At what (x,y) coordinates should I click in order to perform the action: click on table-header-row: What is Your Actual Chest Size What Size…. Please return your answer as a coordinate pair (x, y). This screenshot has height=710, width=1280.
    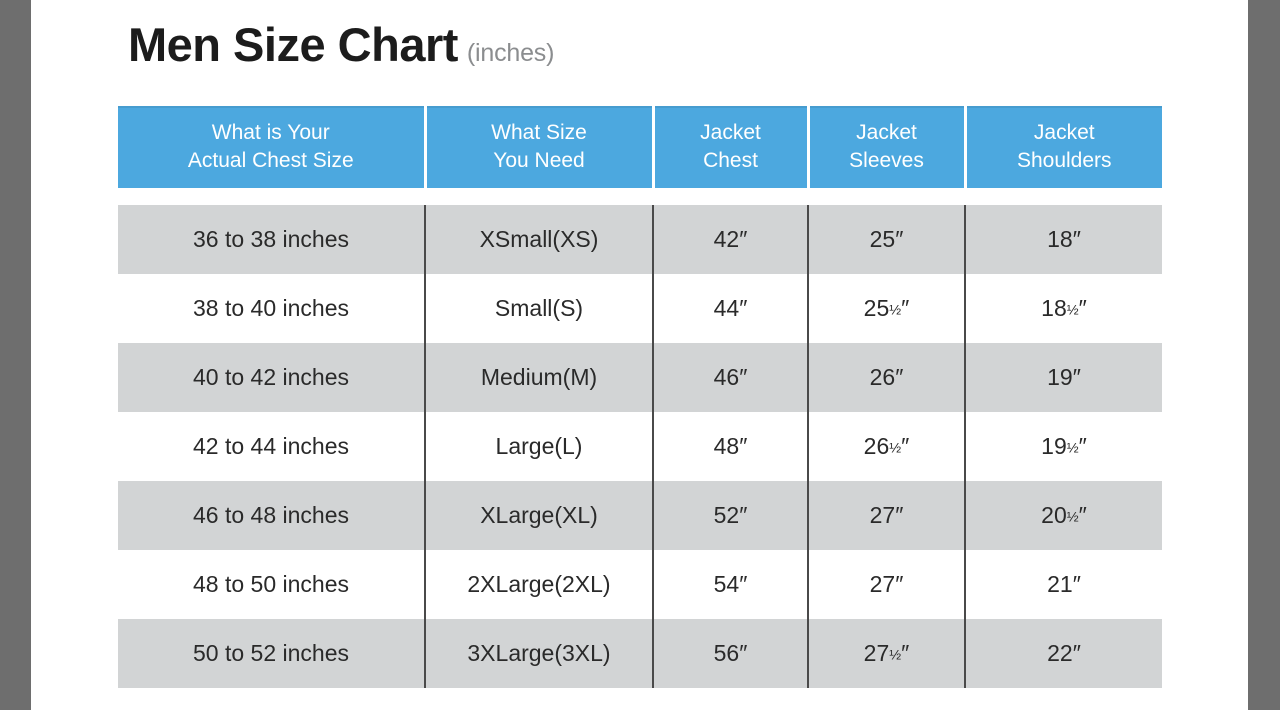
    Looking at the image, I should click on (640, 147).